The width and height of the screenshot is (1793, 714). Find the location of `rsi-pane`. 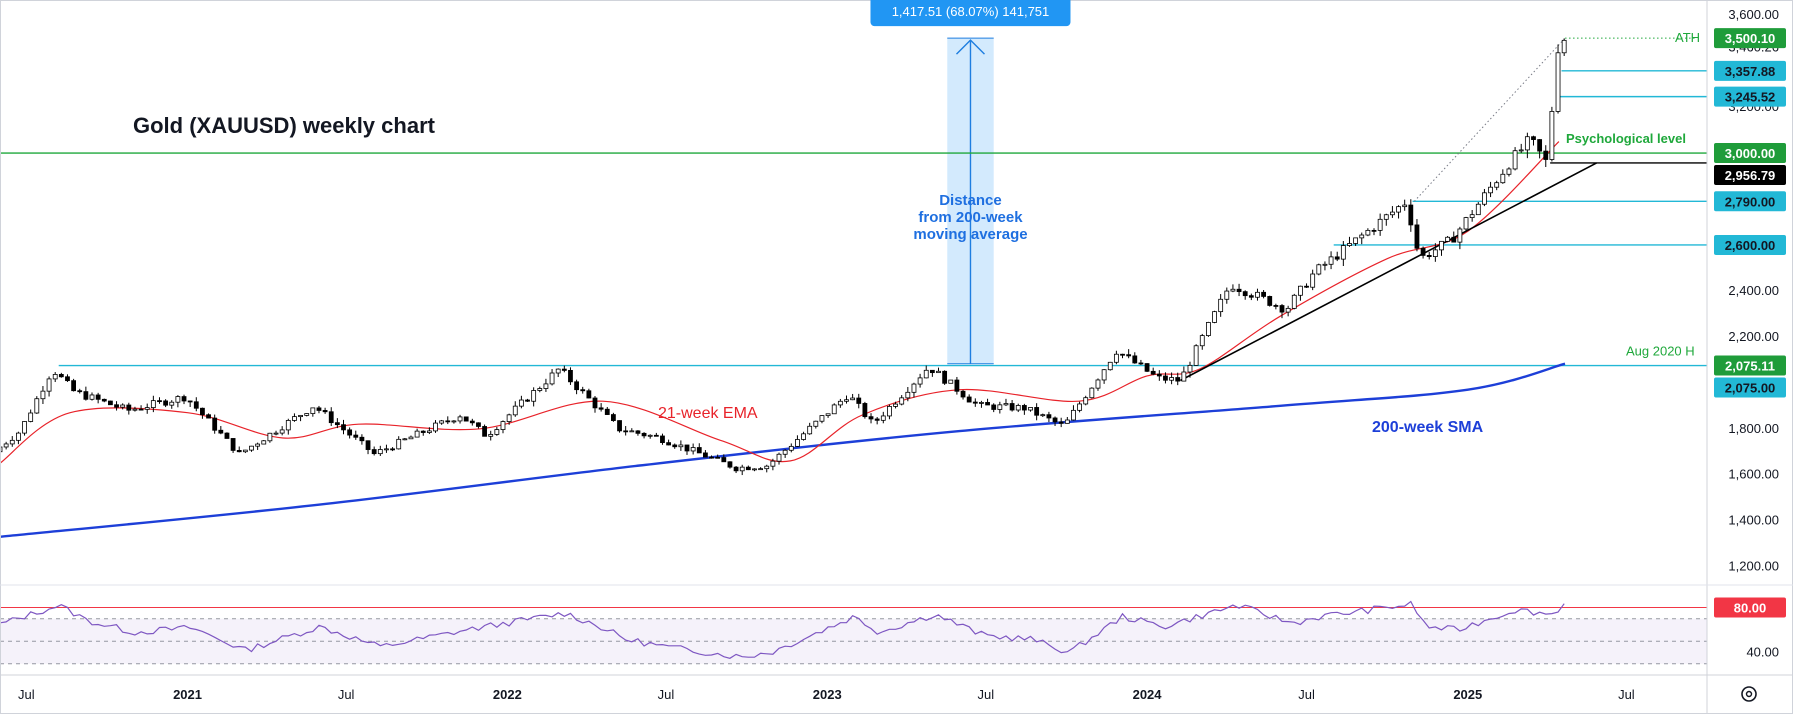

rsi-pane is located at coordinates (853, 632).